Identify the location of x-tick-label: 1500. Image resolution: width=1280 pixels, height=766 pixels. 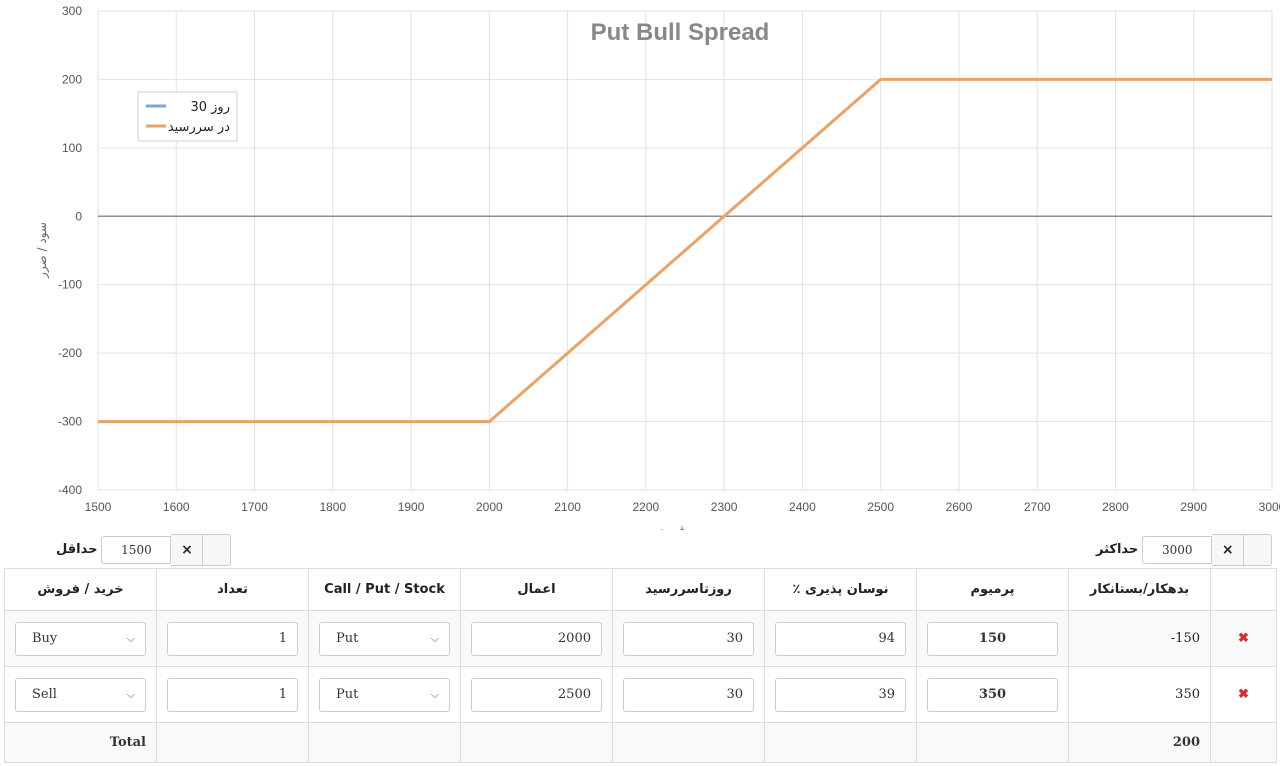
(98, 507).